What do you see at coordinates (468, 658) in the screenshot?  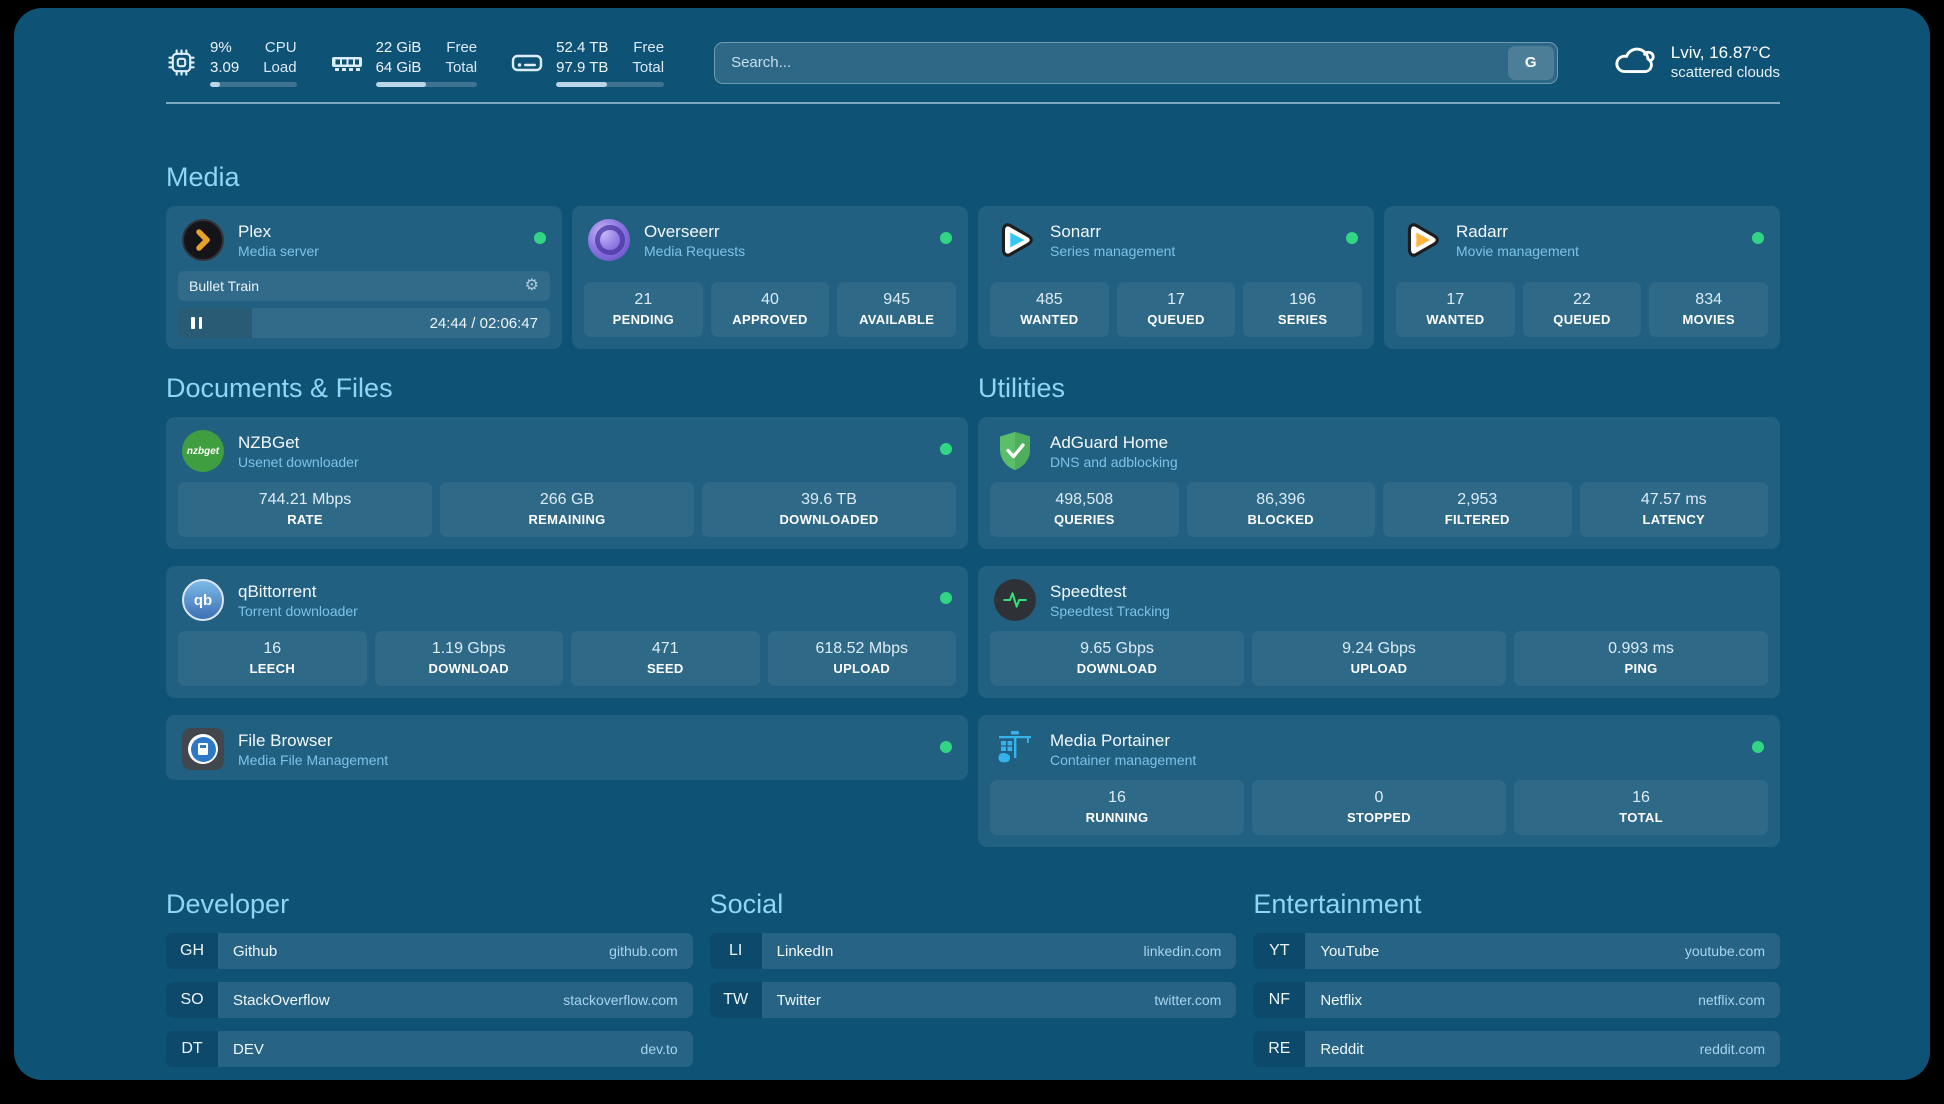 I see `stat-download: 1.19 Gbps DOWNLOAD` at bounding box center [468, 658].